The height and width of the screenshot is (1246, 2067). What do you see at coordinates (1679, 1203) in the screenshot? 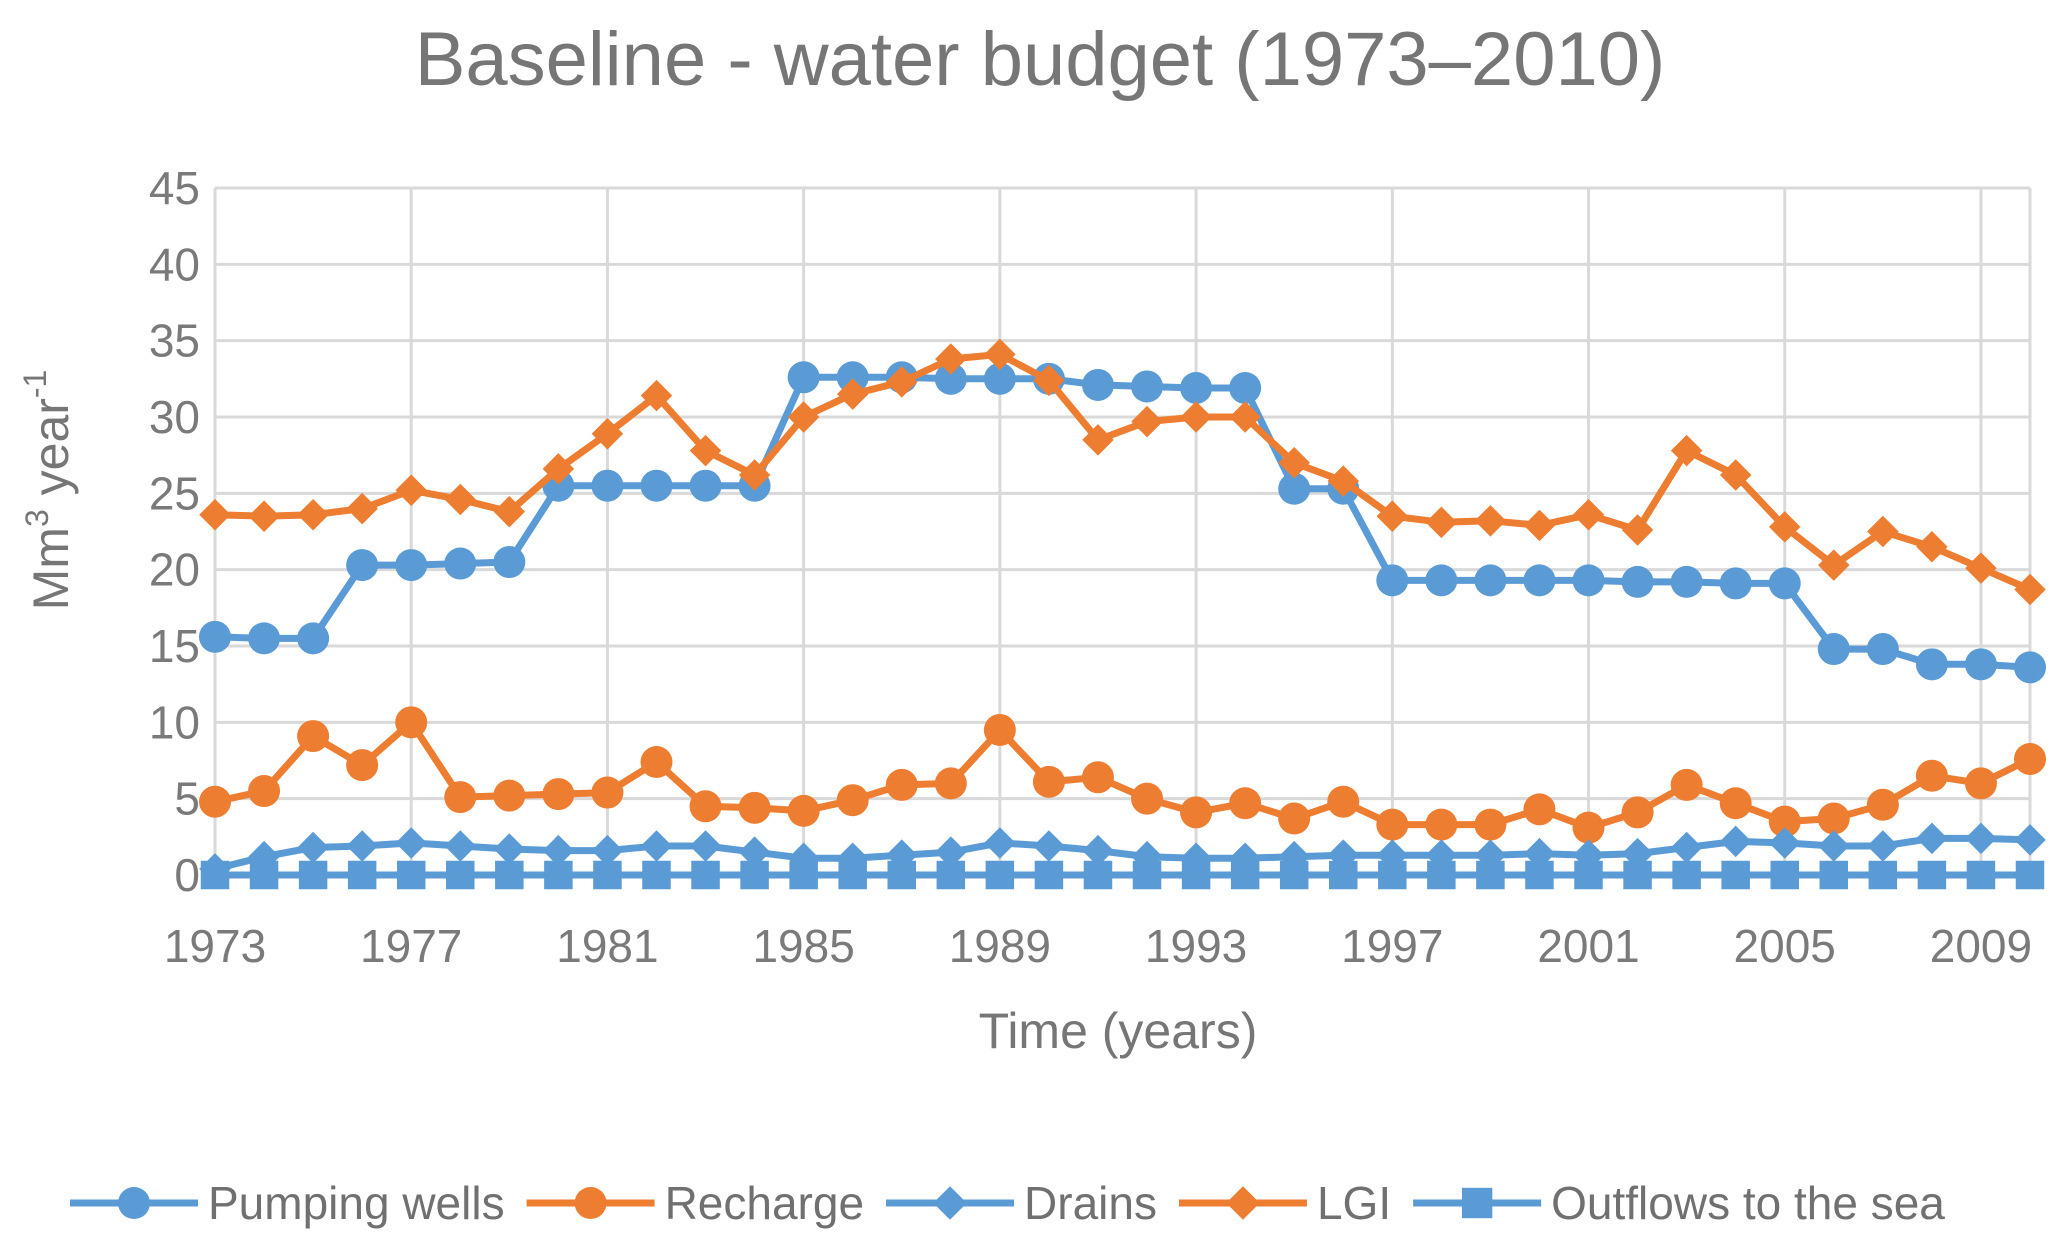
I see `legend-item-outflows-to-the-sea: Outflows to the sea` at bounding box center [1679, 1203].